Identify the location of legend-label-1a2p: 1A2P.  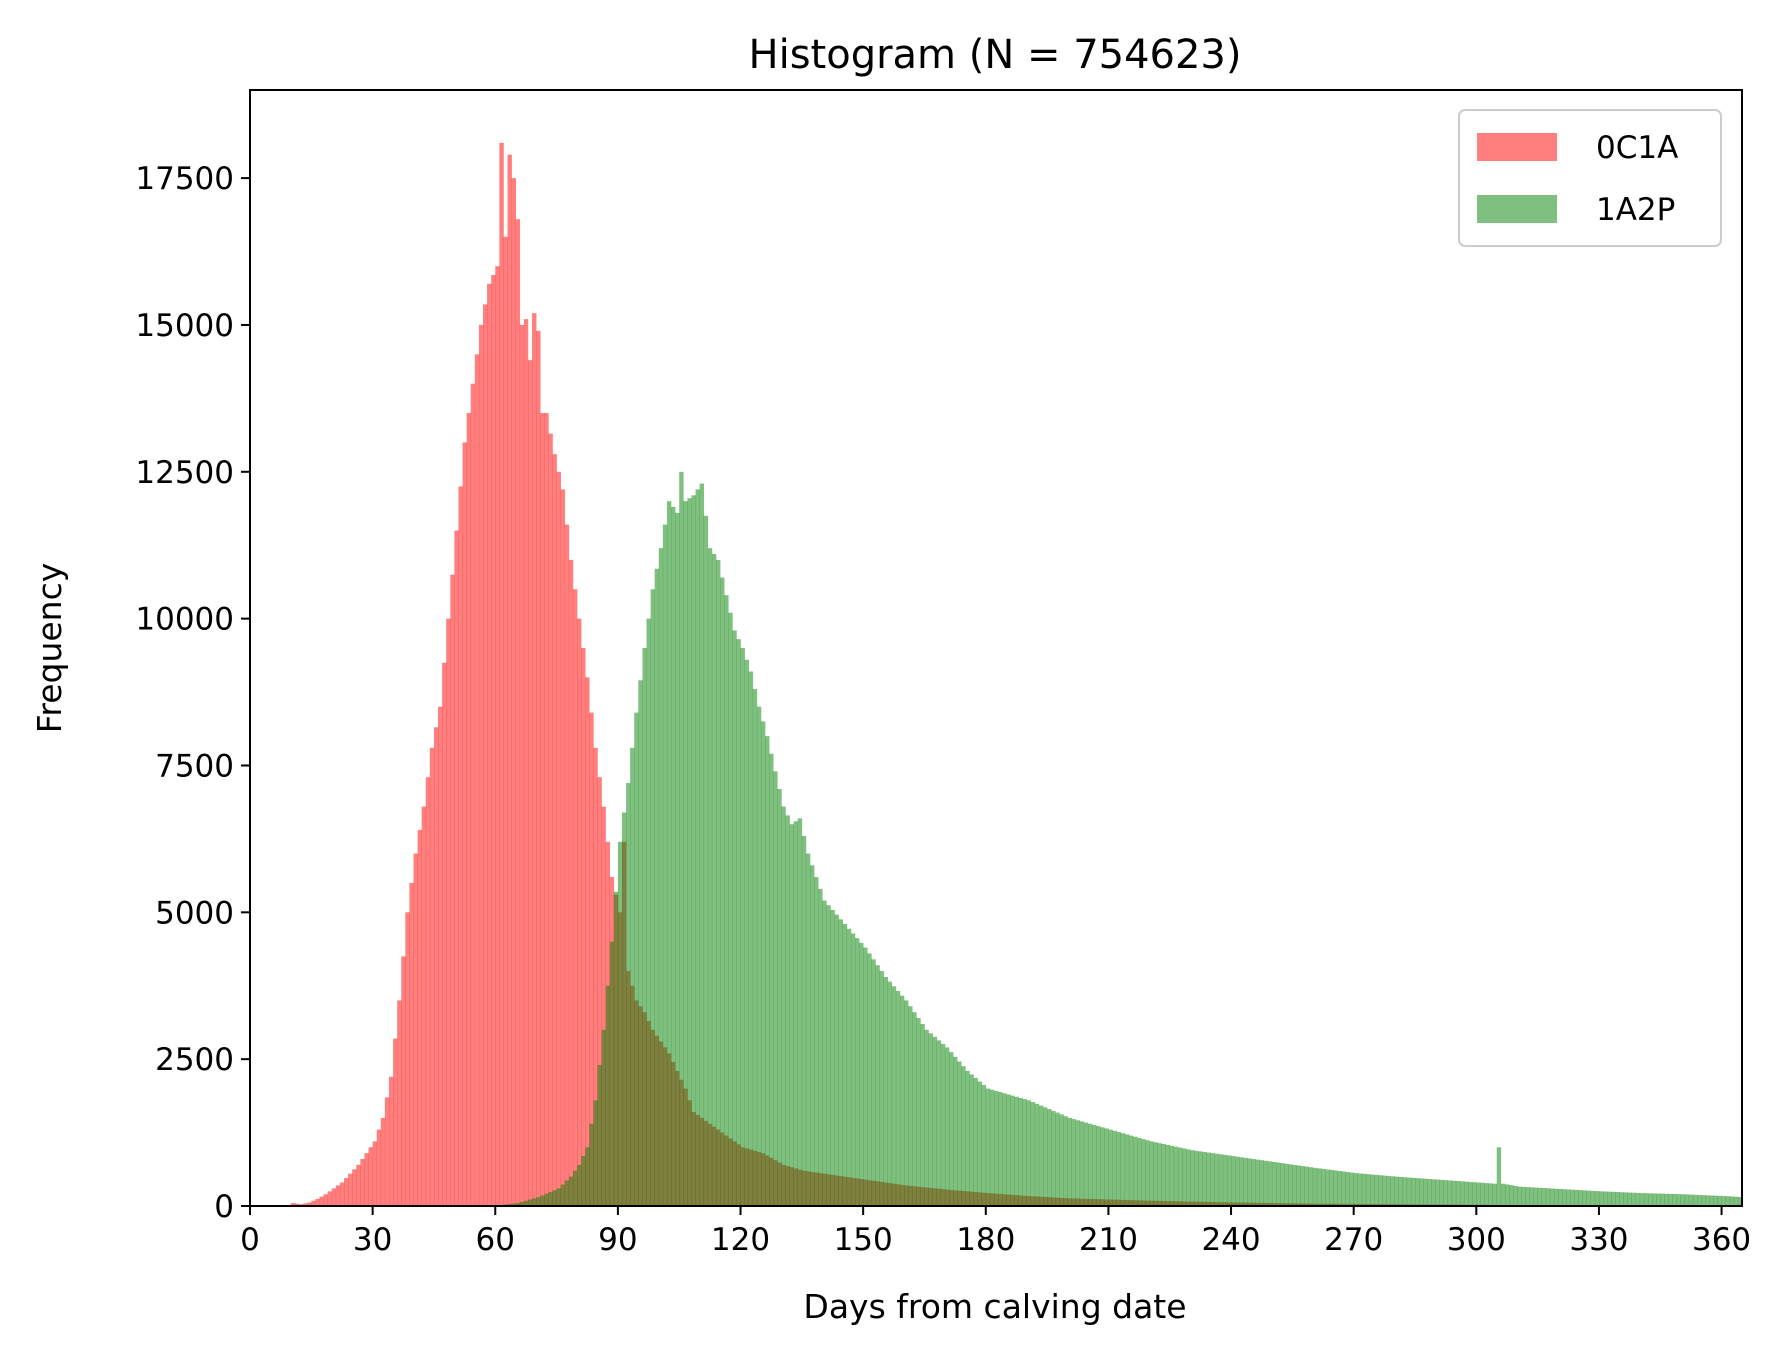
(1635, 210).